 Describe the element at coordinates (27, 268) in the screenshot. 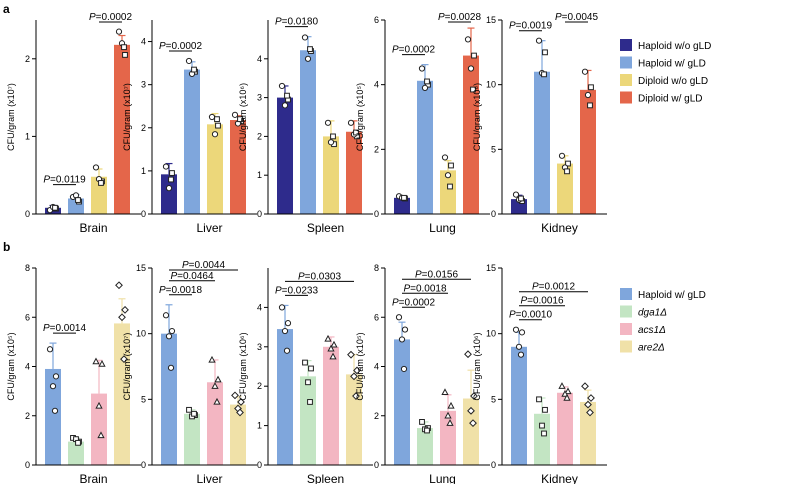

I see `y-tick-label: 8` at that location.